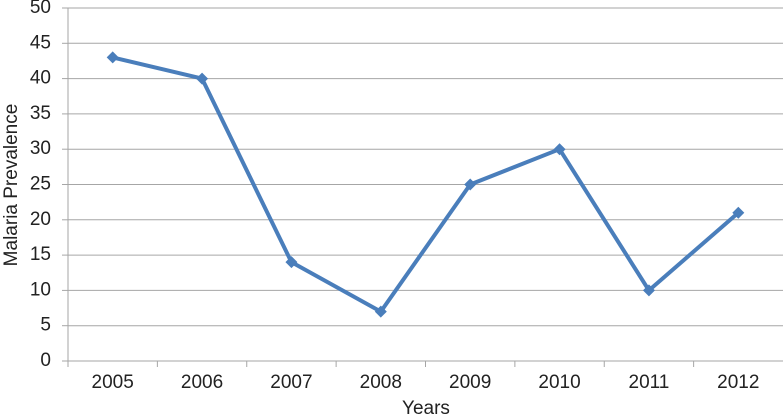 The height and width of the screenshot is (420, 784). I want to click on y-tick-label: 30, so click(40, 148).